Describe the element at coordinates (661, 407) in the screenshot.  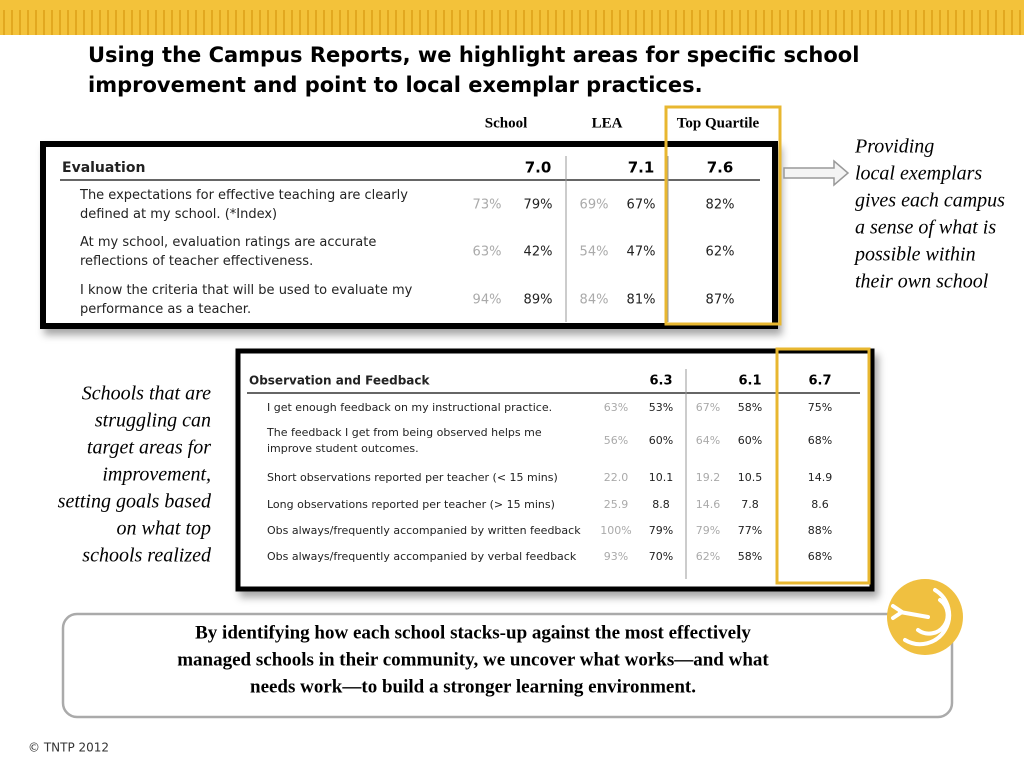
I see `cell: 53%` at that location.